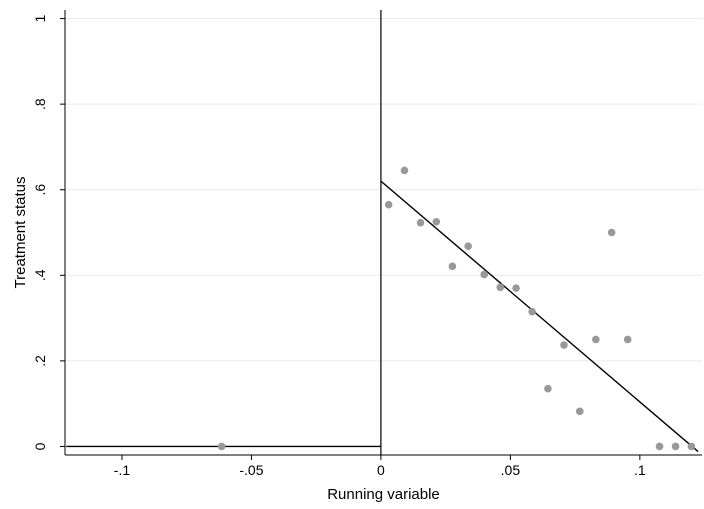 The image size is (704, 509). What do you see at coordinates (20, 233) in the screenshot?
I see `y-axis-title: Treatment status` at bounding box center [20, 233].